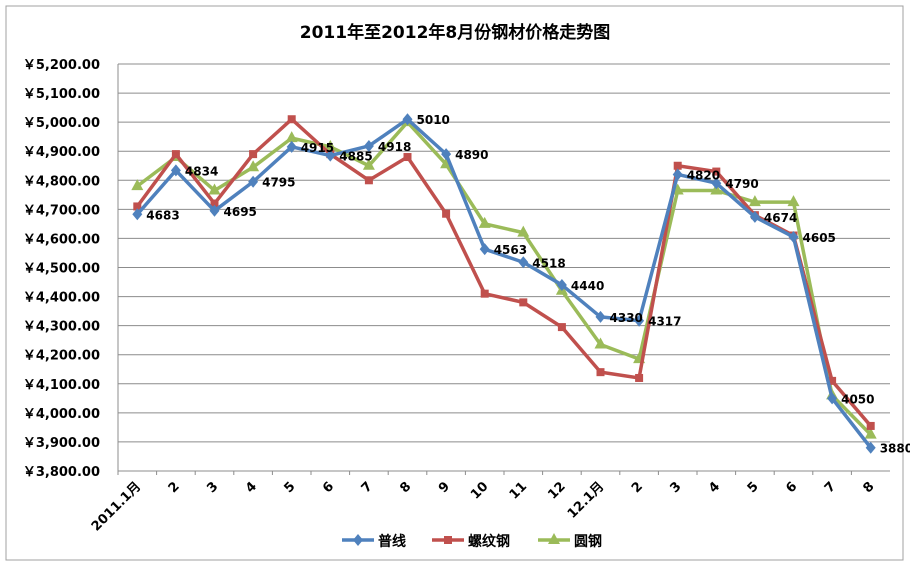 This screenshot has height=571, width=910. Describe the element at coordinates (433, 120) in the screenshot. I see `data-label: 5010` at that location.